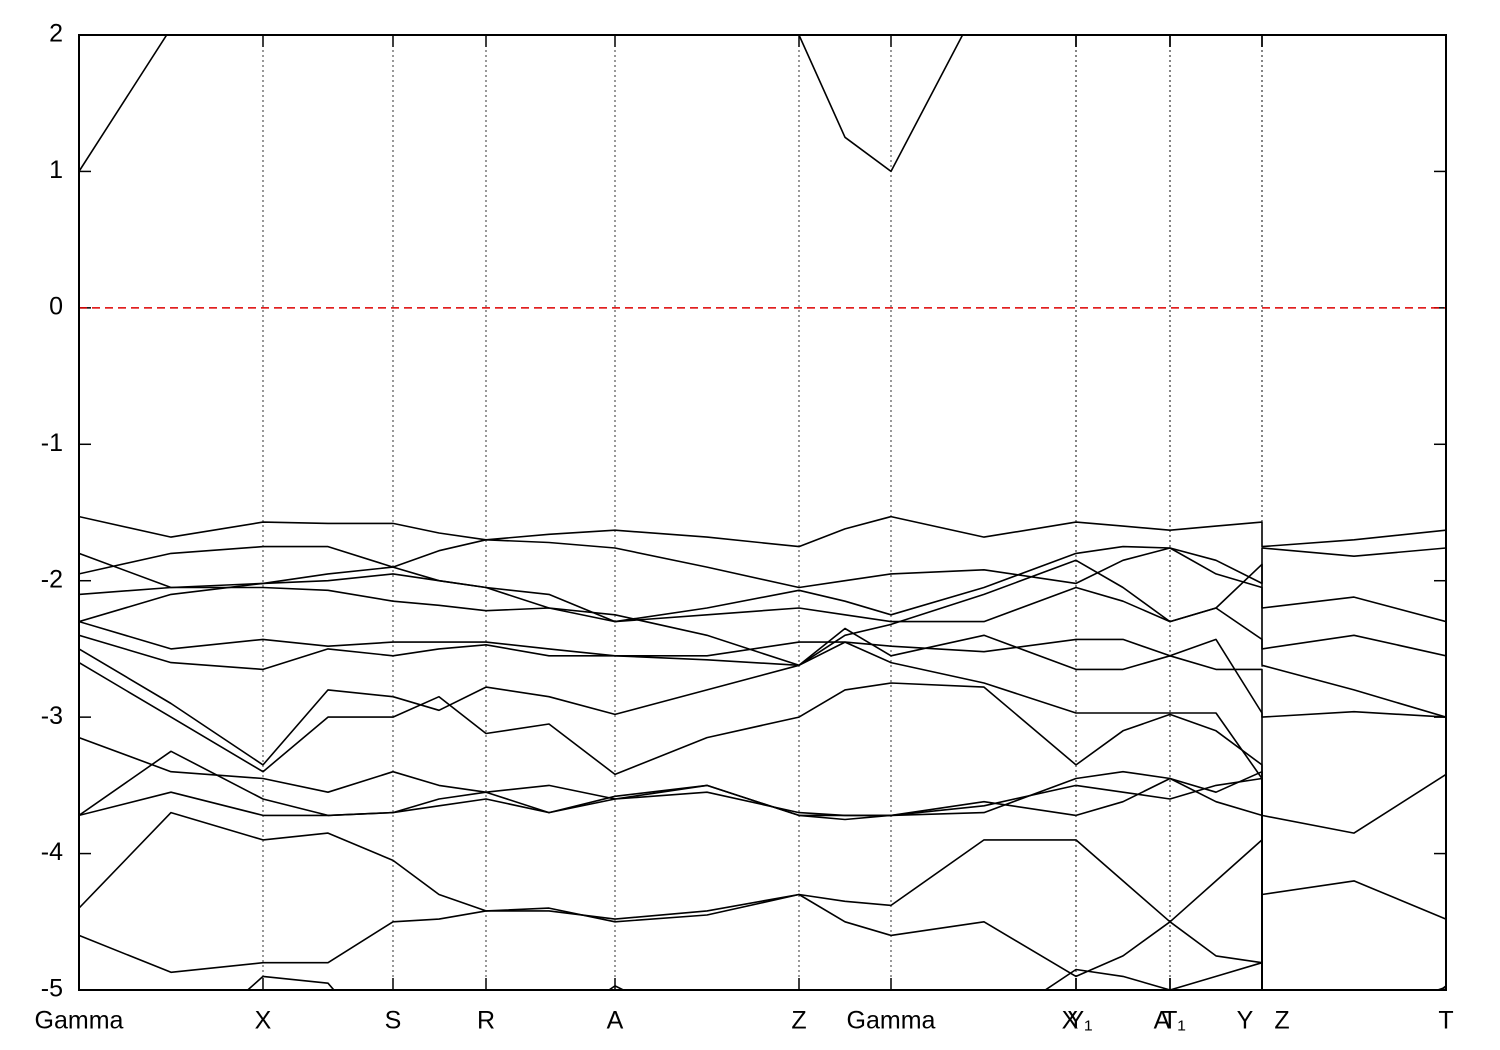  What do you see at coordinates (393, 1021) in the screenshot?
I see `x-tick-label: S` at bounding box center [393, 1021].